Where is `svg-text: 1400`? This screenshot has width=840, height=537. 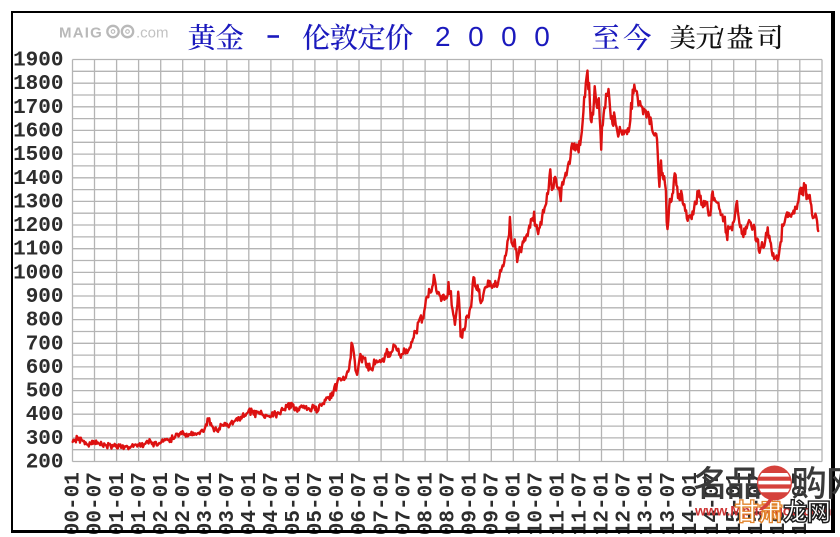 svg-text: 1400 is located at coordinates (38, 179).